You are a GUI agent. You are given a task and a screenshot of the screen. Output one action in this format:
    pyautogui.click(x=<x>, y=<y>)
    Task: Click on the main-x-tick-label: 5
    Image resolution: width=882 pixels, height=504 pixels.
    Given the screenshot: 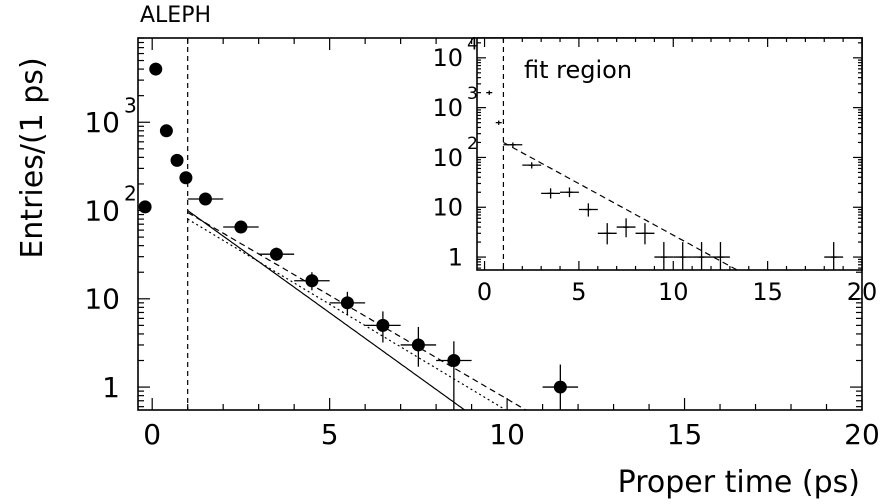 What is the action you would take?
    pyautogui.click(x=330, y=434)
    